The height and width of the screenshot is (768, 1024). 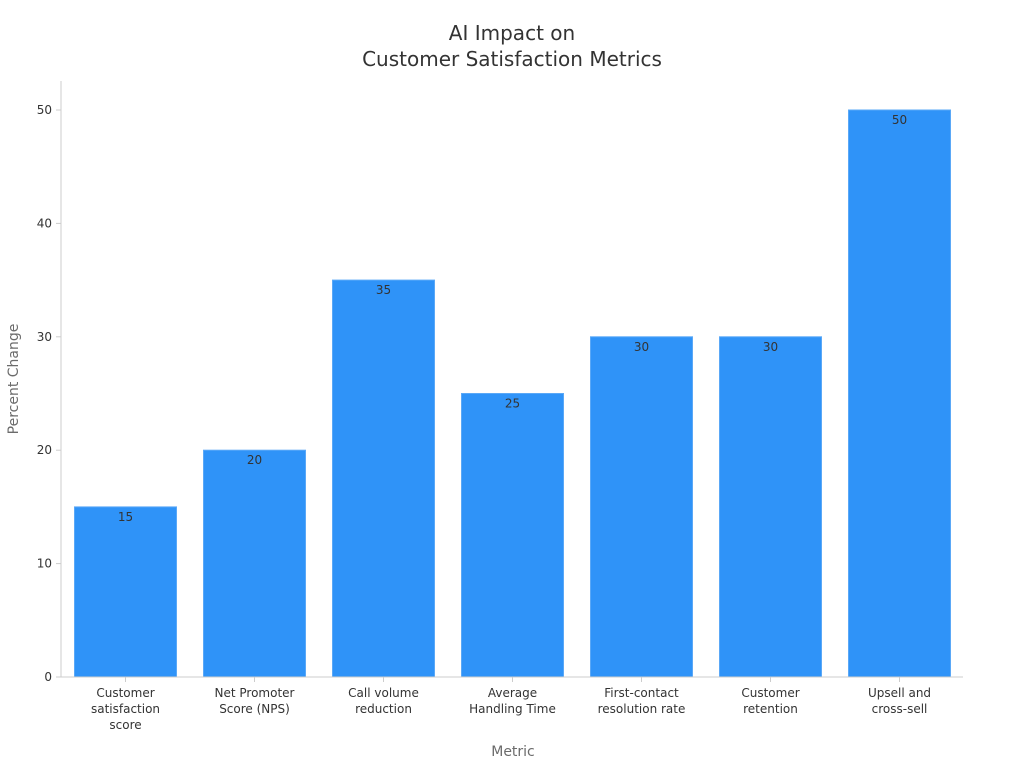 I want to click on chart-title-line-1: AI Impact on, so click(x=512, y=33).